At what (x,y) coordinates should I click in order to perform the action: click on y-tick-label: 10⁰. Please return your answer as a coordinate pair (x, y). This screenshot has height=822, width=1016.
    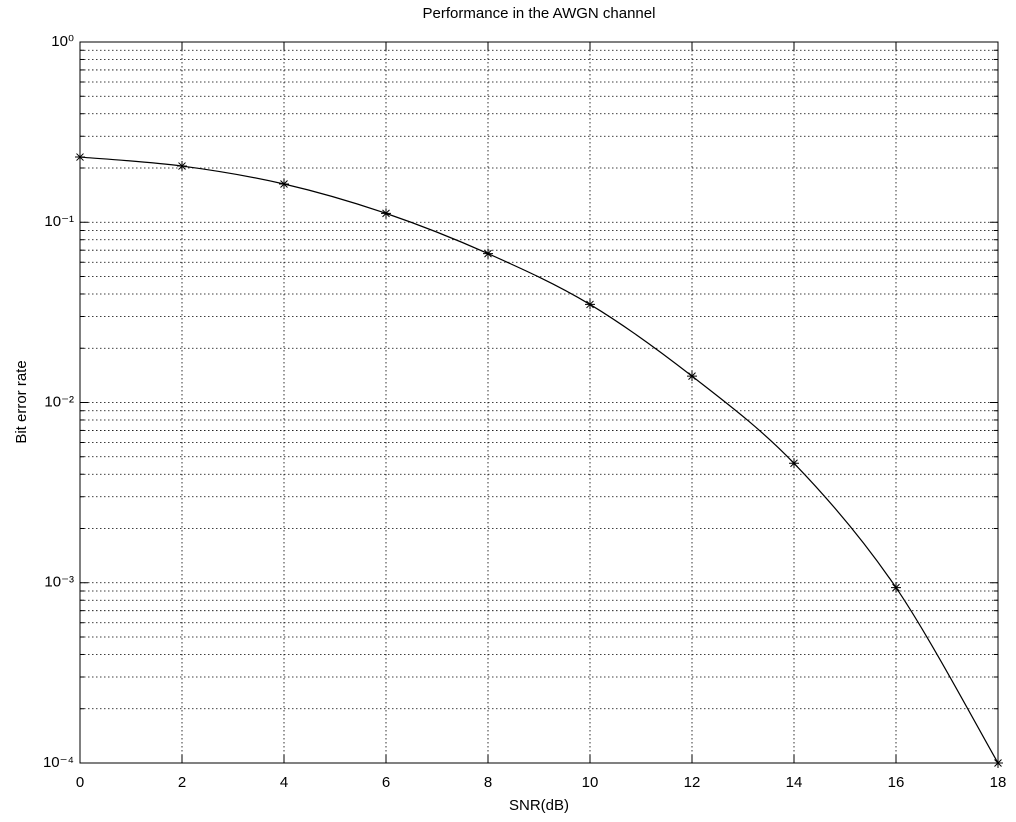
    Looking at the image, I should click on (62, 41).